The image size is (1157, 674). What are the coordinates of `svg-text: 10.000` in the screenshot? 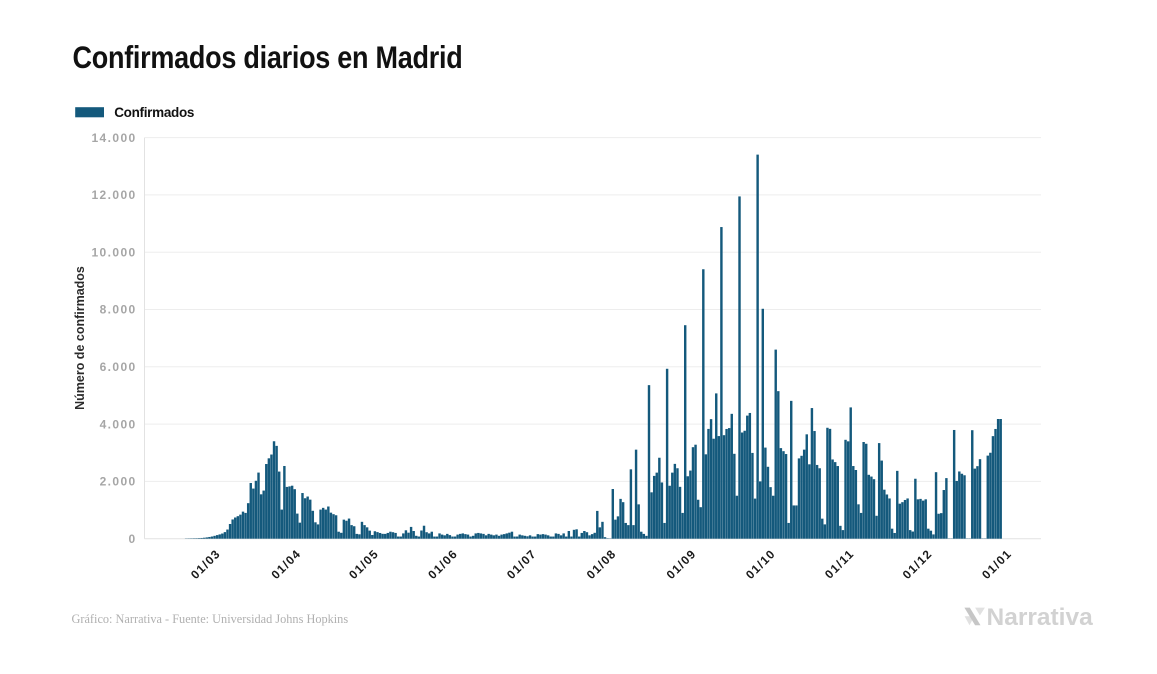 It's located at (113, 252).